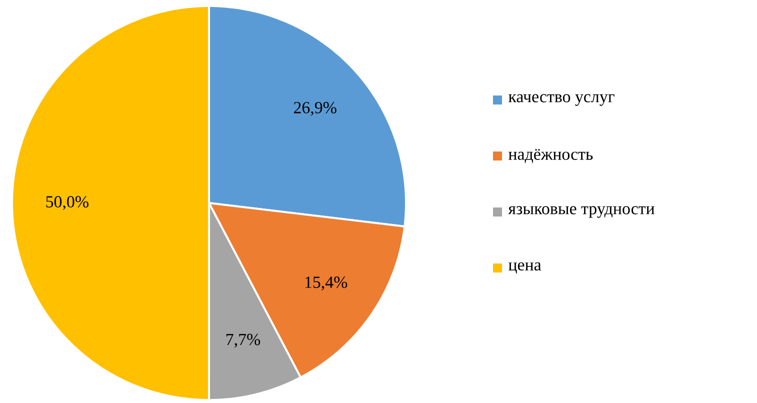 The height and width of the screenshot is (403, 757). Describe the element at coordinates (525, 268) in the screenshot. I see `legend-label: цена` at that location.